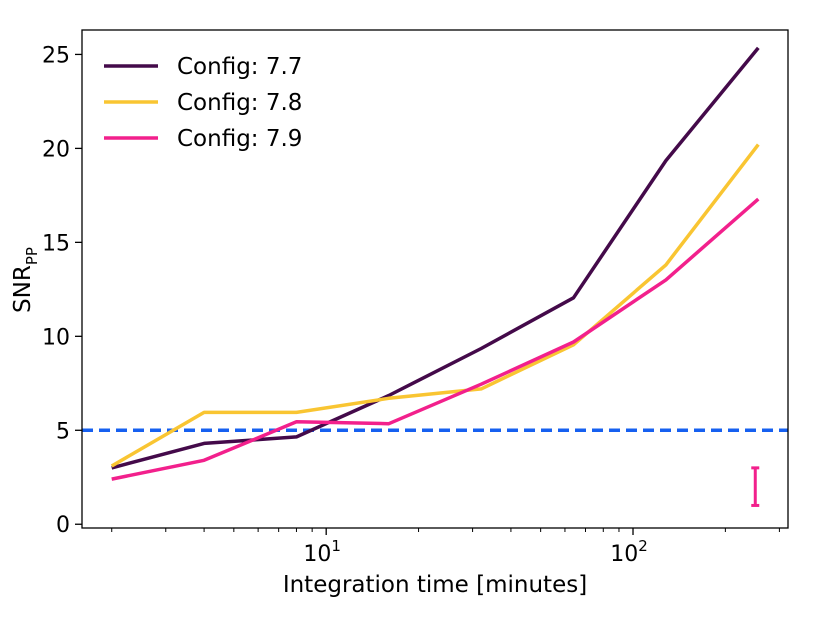  Describe the element at coordinates (629, 552) in the screenshot. I see `x-tick-label: 10²` at that location.